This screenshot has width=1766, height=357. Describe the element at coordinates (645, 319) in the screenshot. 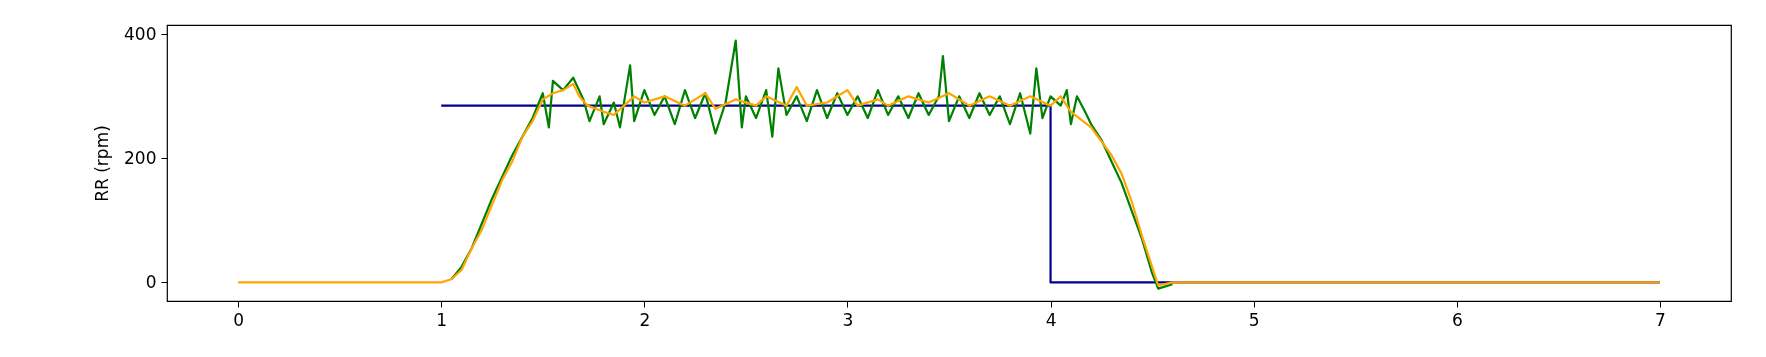

I see `x-tick-label: 2` at that location.